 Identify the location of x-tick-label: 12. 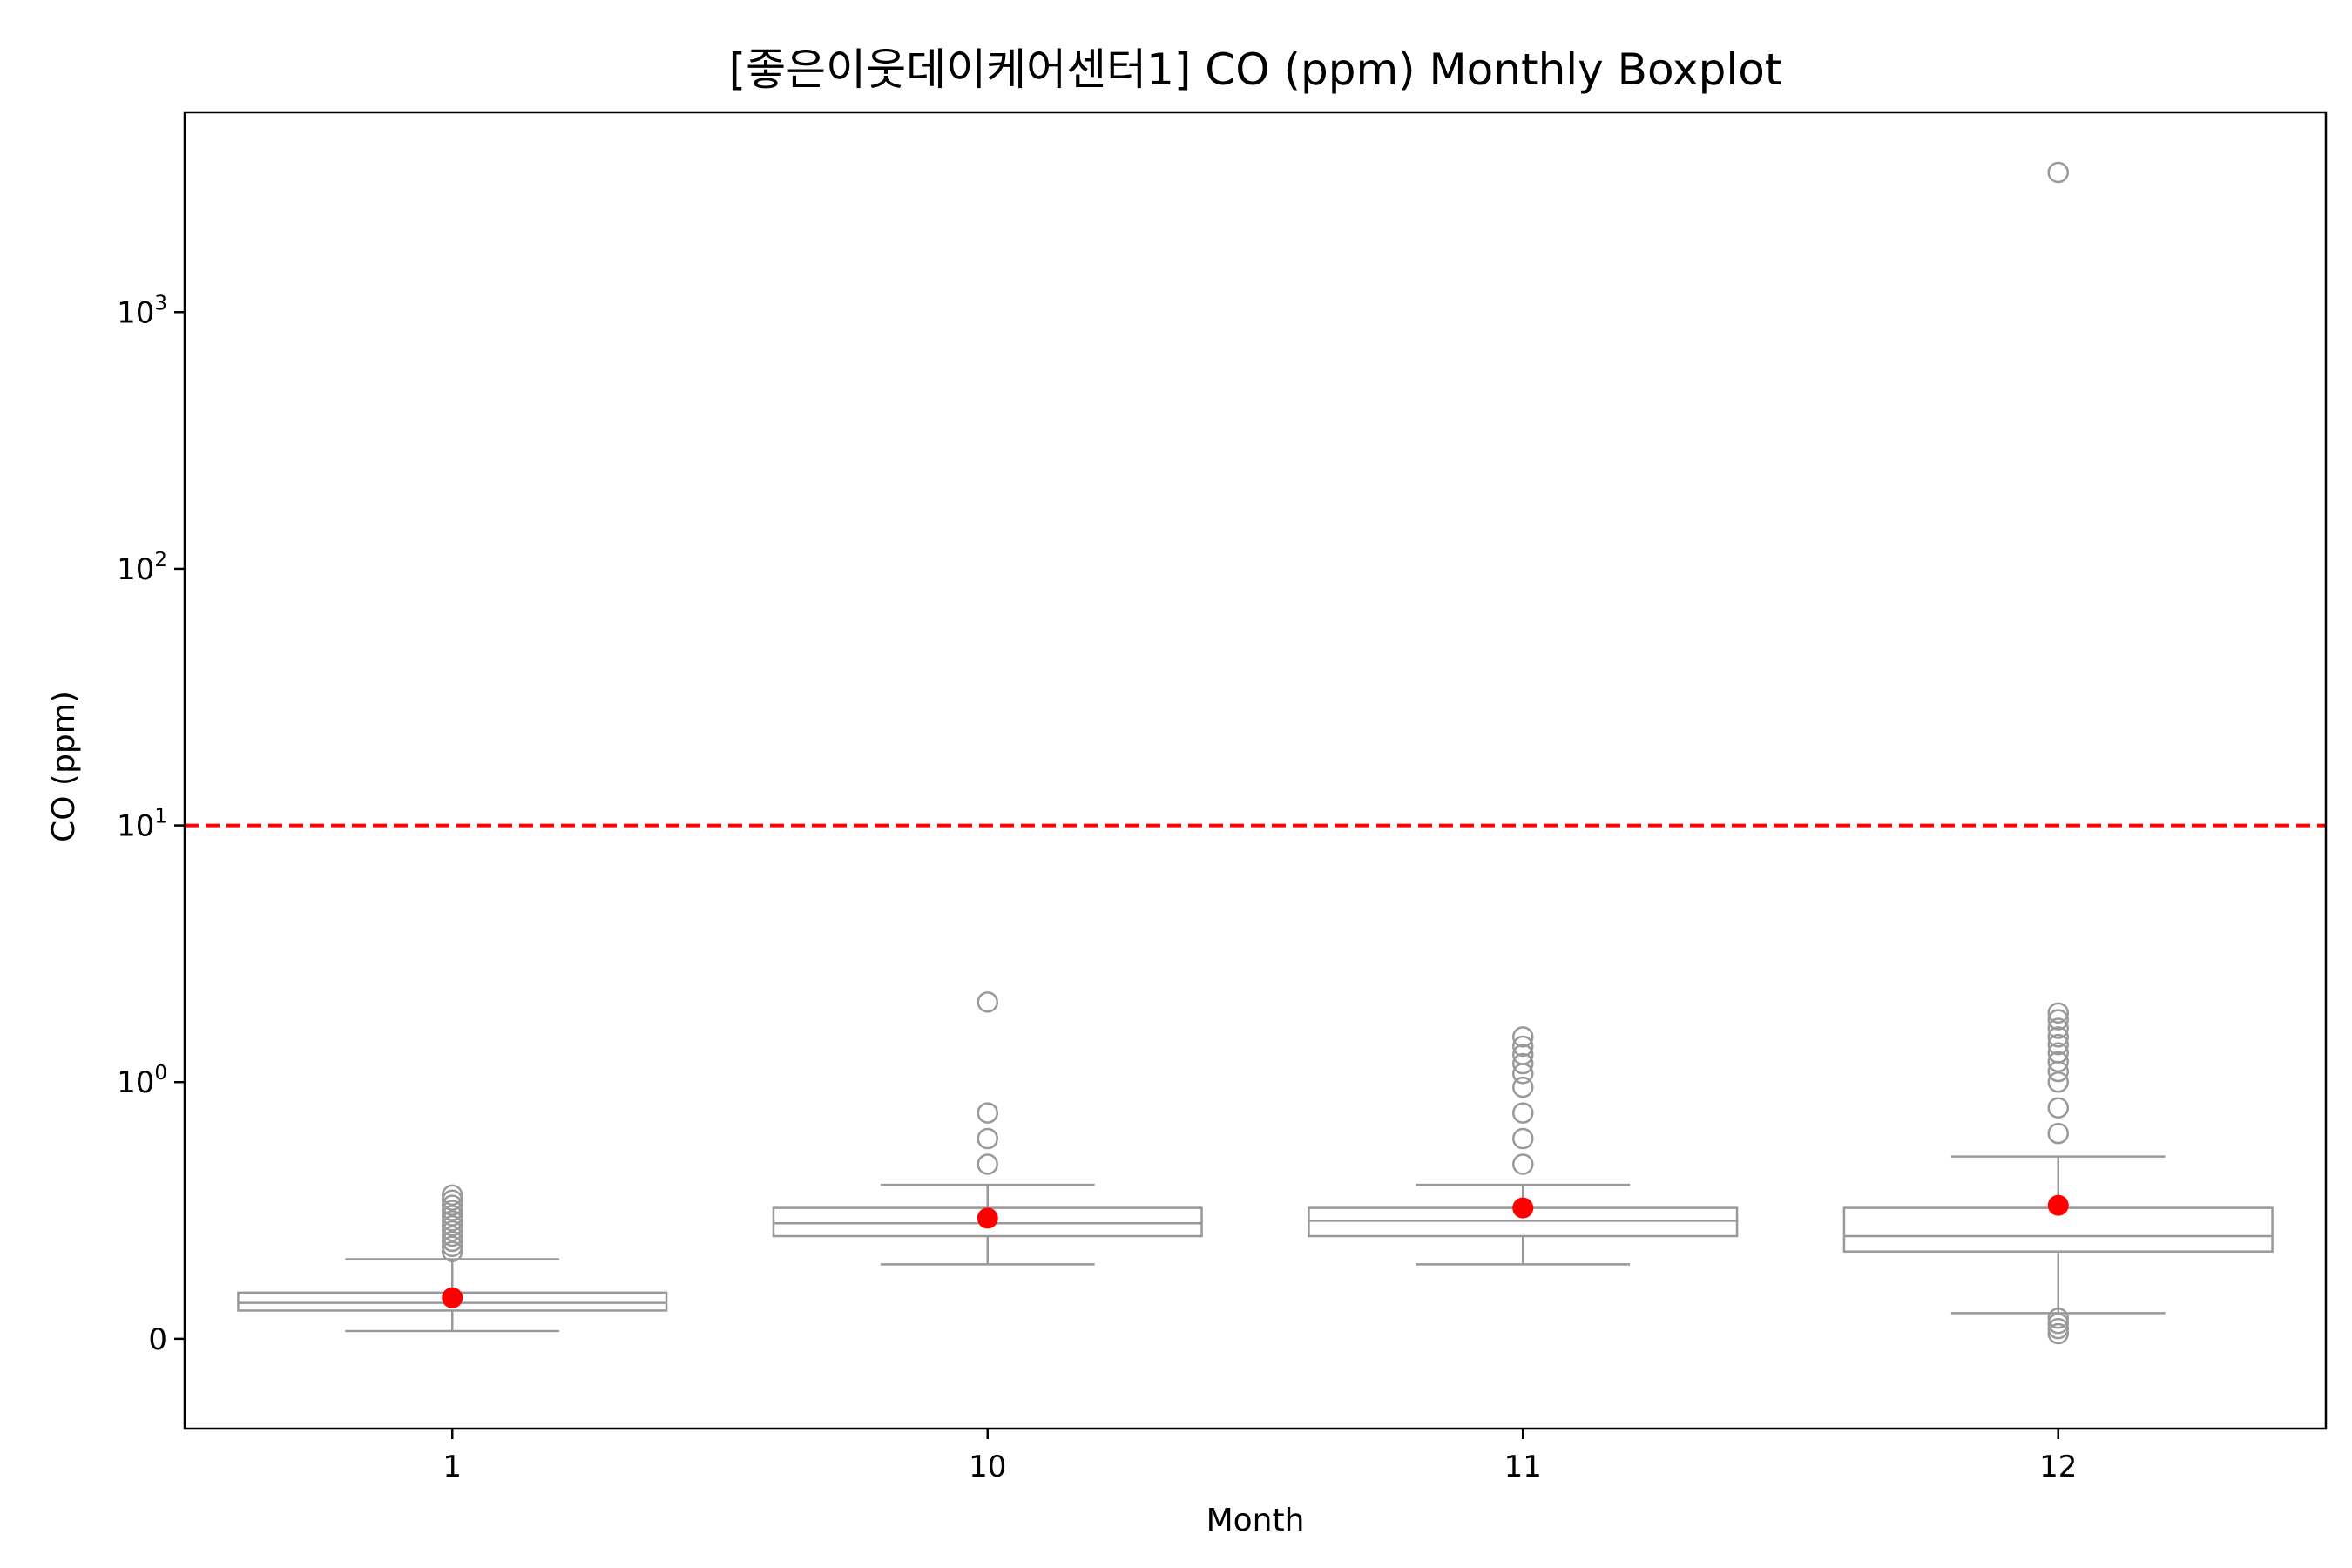
(2058, 1467).